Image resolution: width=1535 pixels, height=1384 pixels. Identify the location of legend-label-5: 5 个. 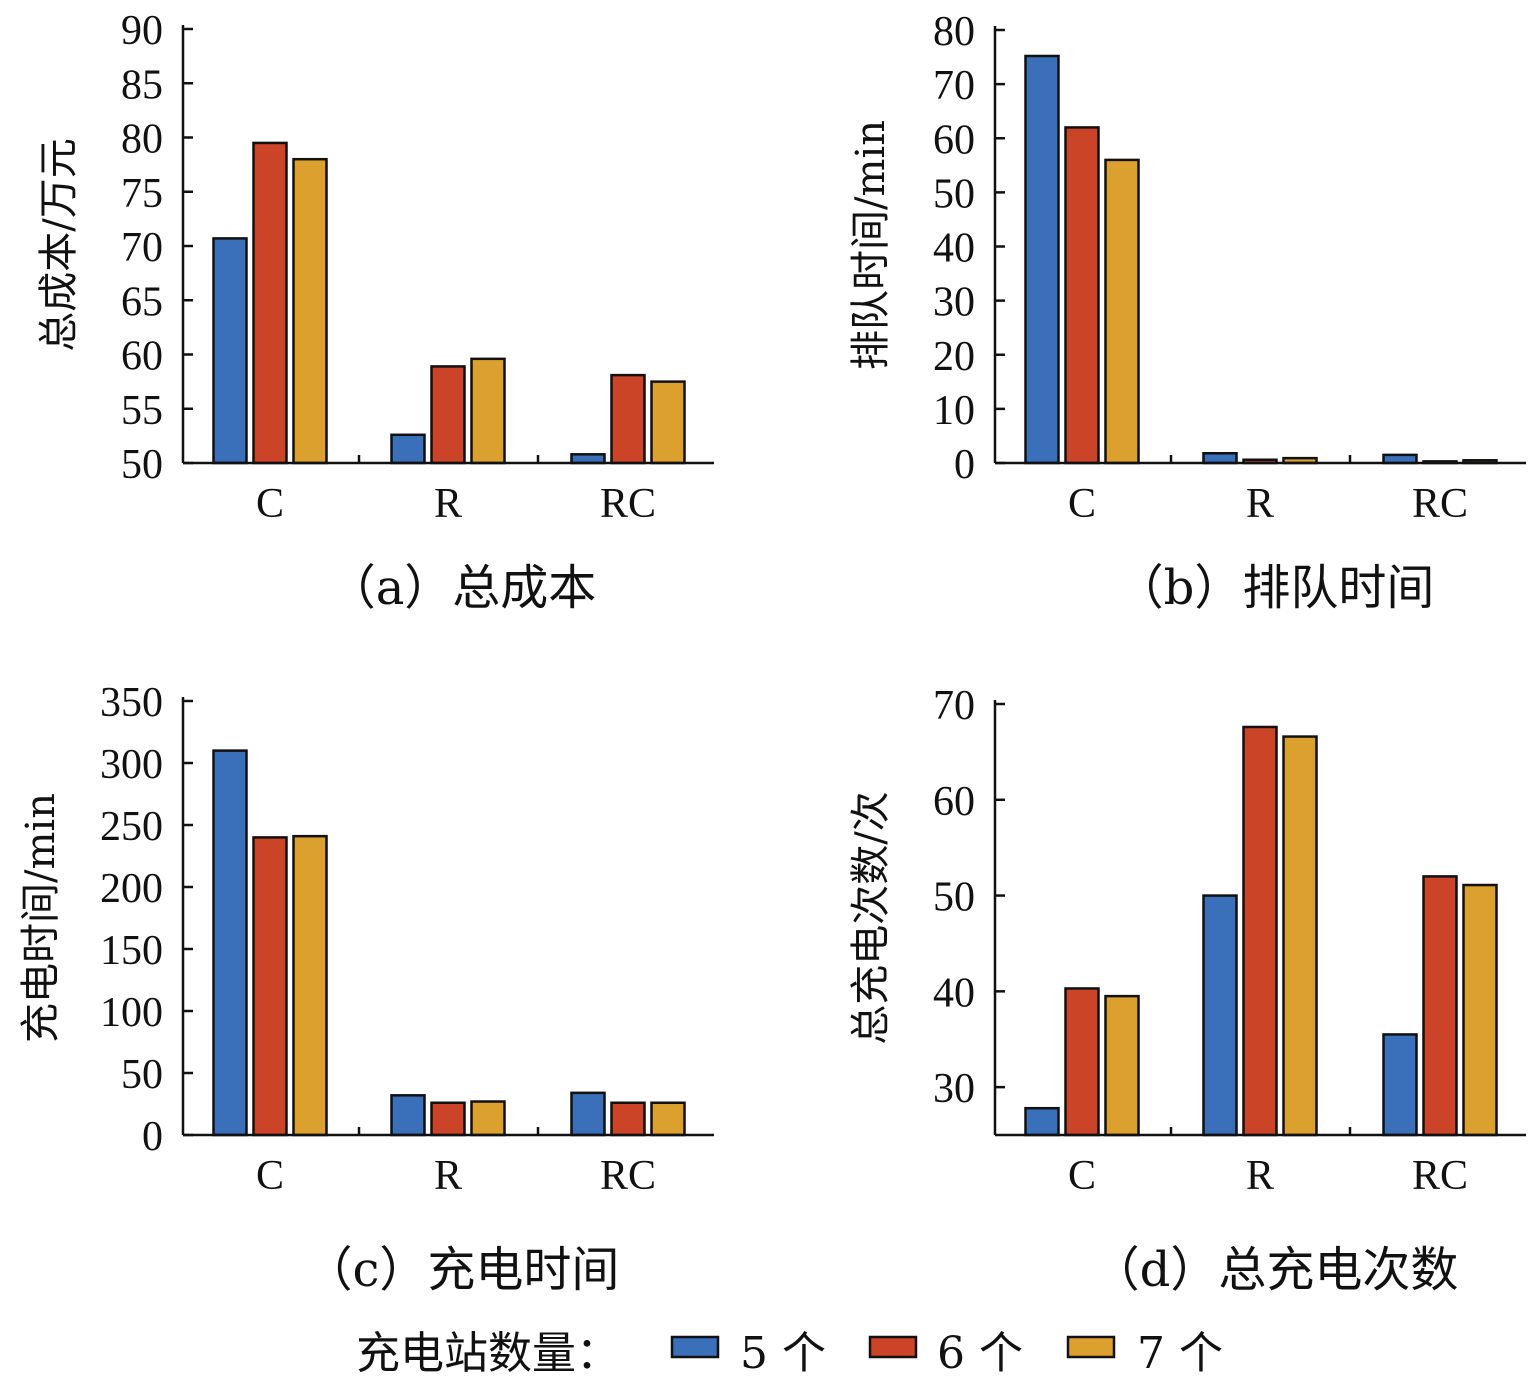
(783, 1353).